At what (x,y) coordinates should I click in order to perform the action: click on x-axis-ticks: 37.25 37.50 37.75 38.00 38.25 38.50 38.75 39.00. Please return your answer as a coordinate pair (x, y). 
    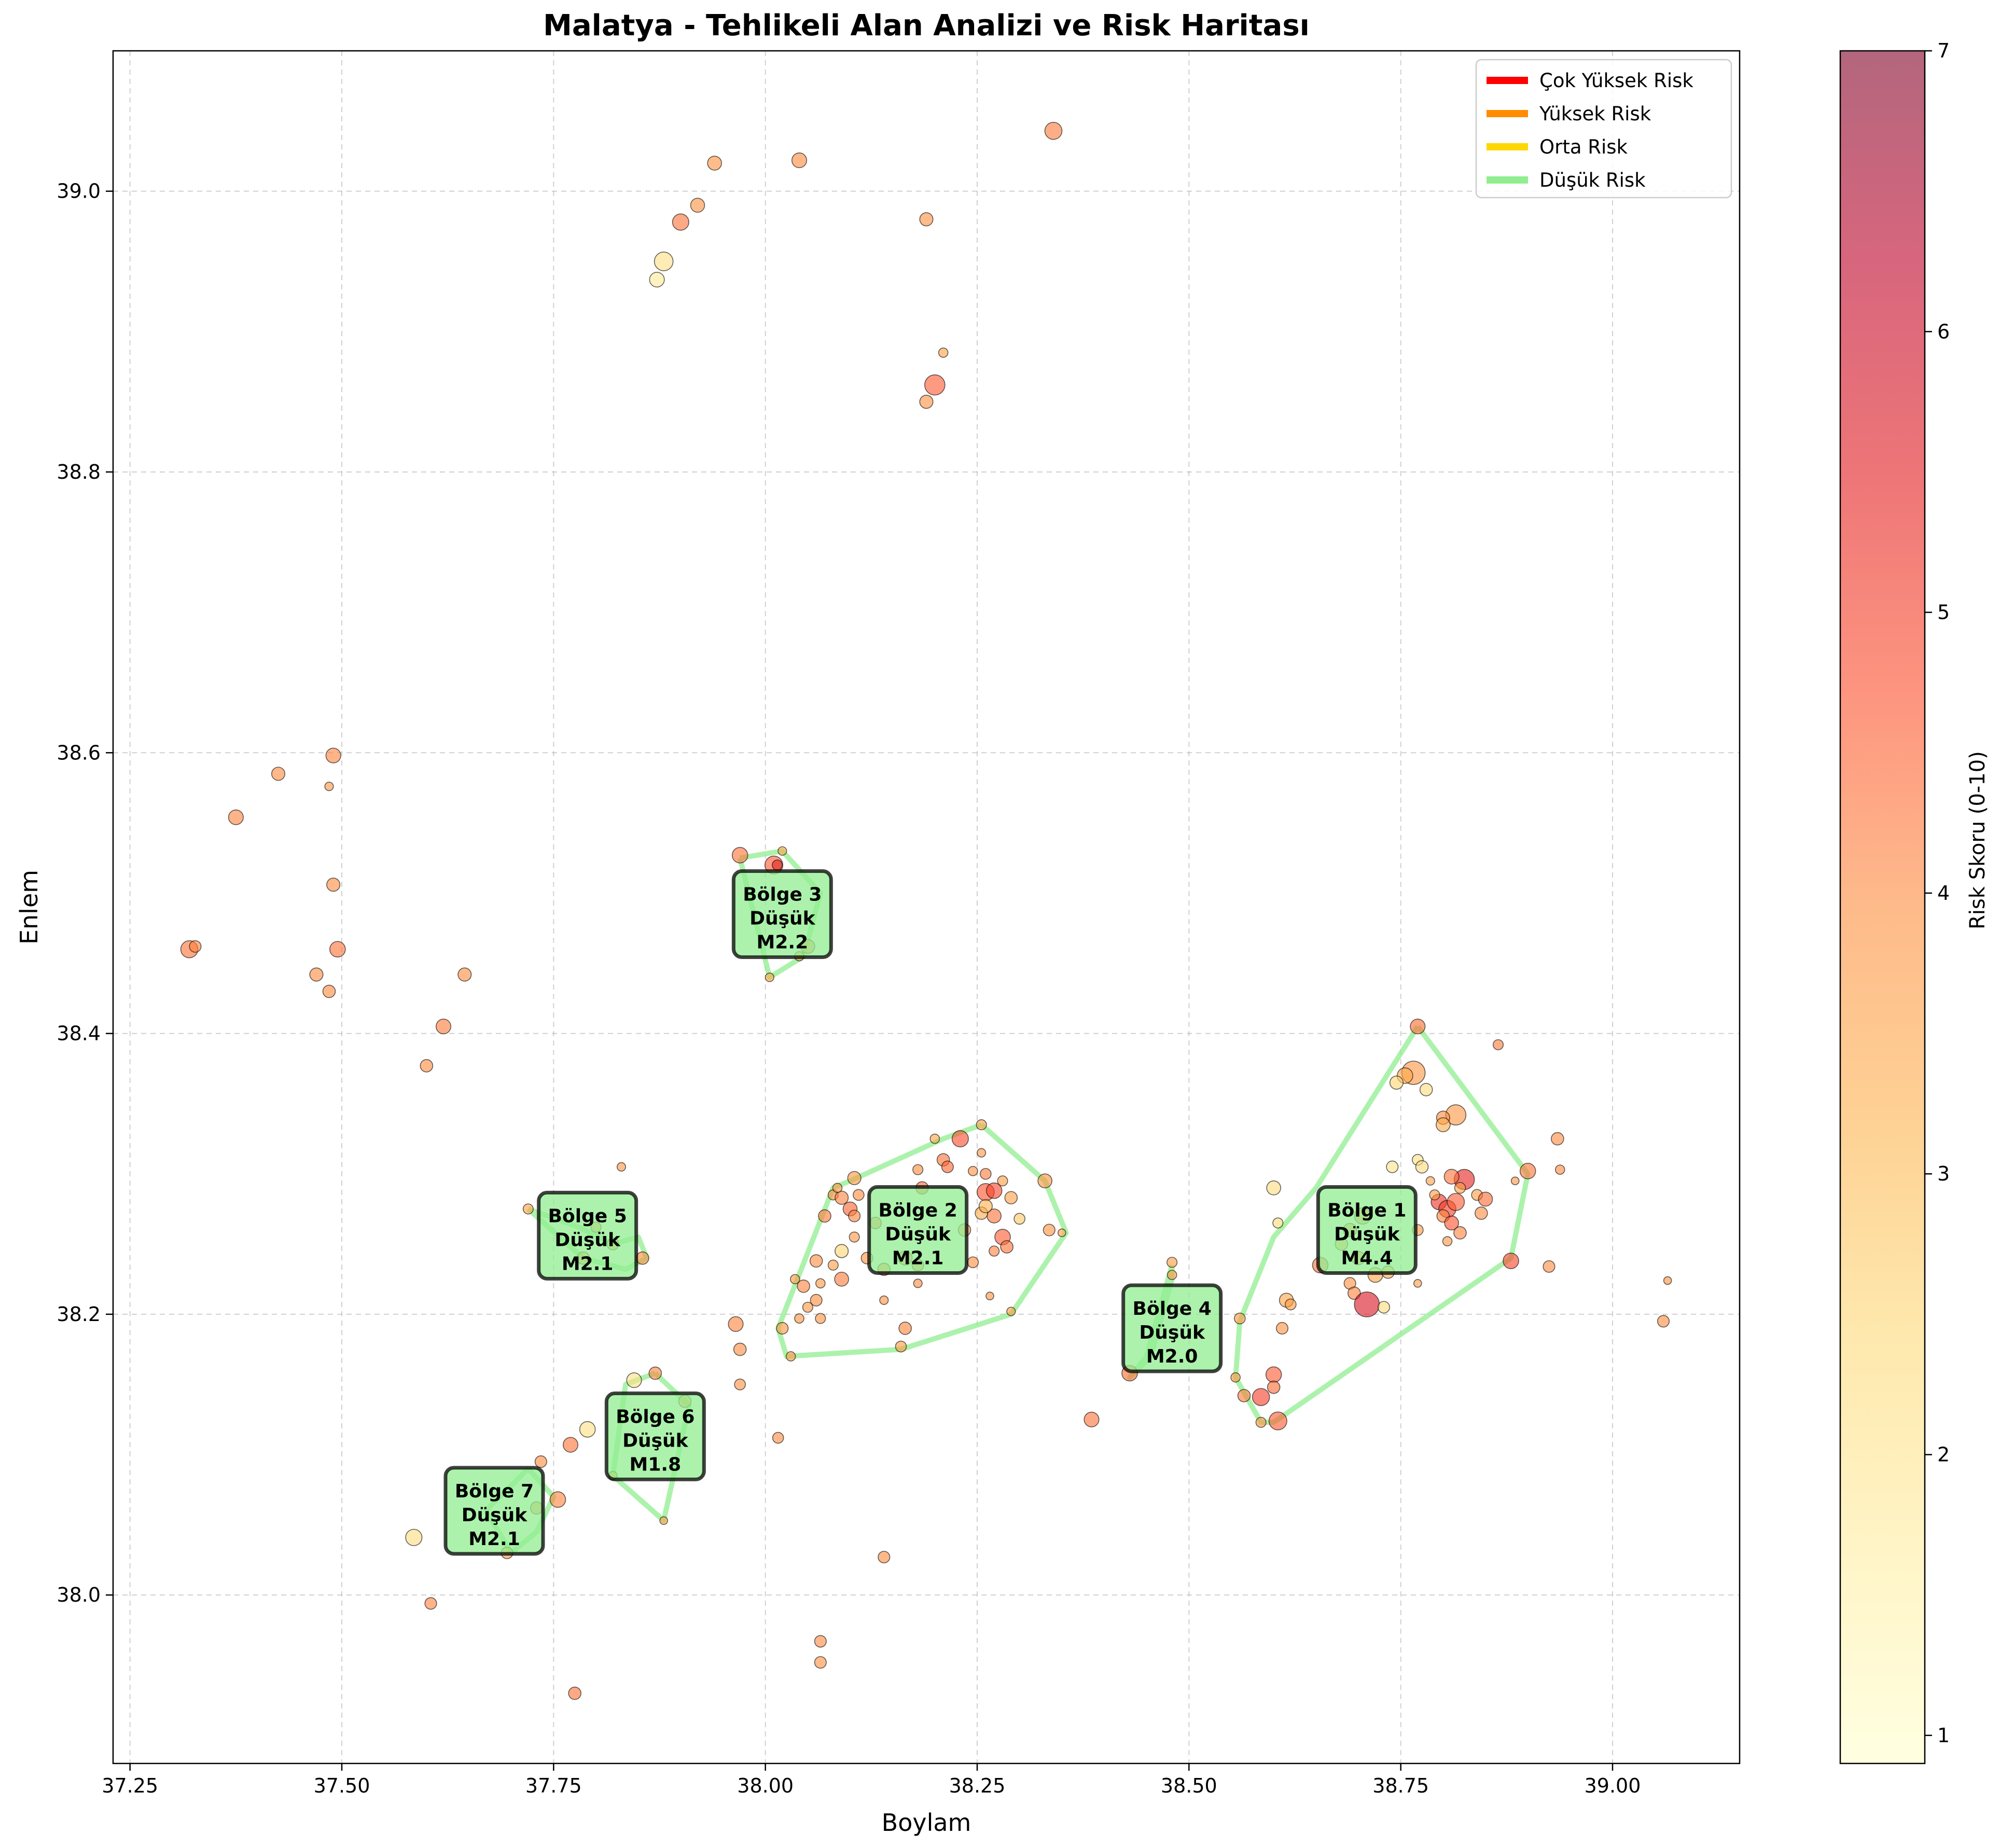
    Looking at the image, I should click on (871, 1780).